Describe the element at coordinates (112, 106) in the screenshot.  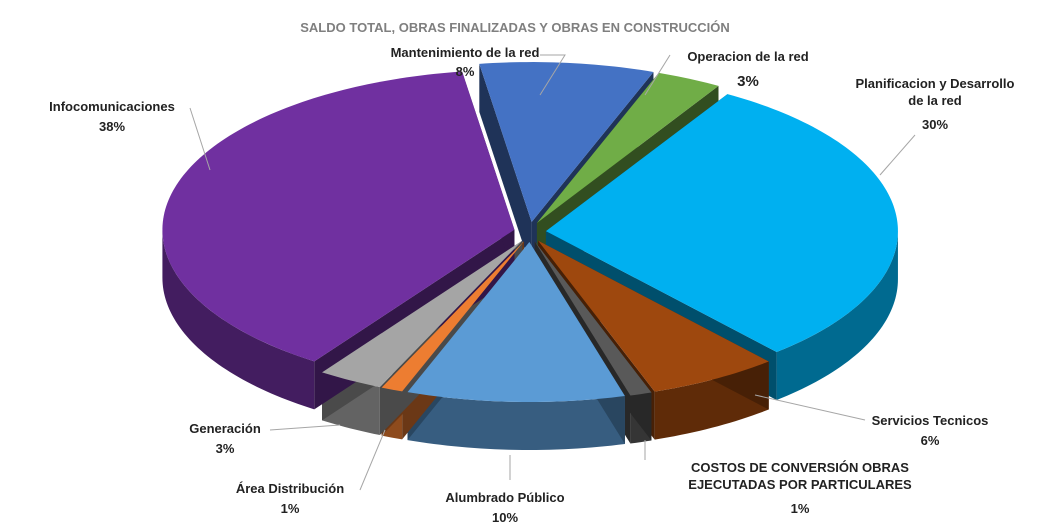
I see `slice-label: Infocomunicaciones` at that location.